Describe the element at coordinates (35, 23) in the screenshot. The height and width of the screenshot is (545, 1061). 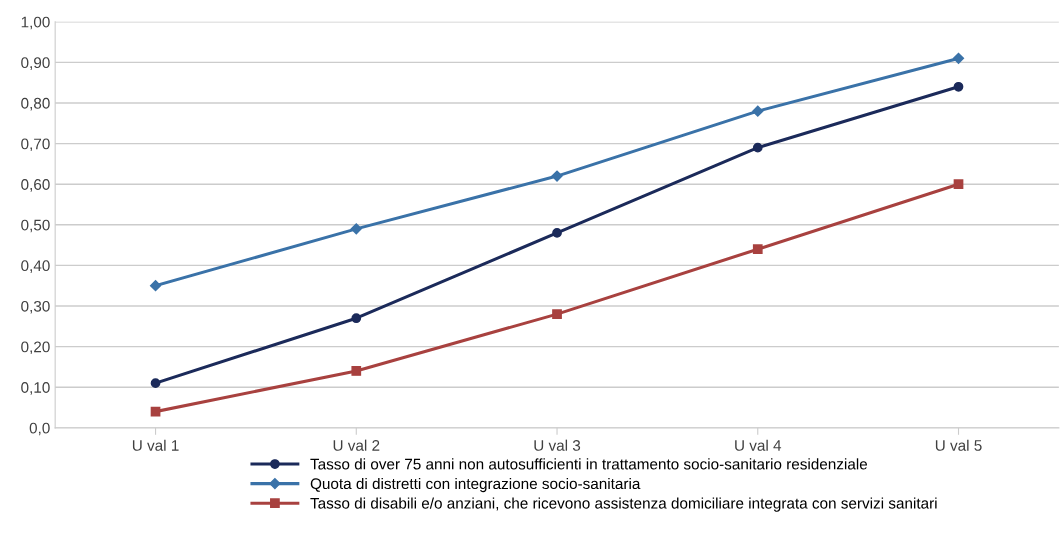
I see `y-tick-label: 1,00` at that location.